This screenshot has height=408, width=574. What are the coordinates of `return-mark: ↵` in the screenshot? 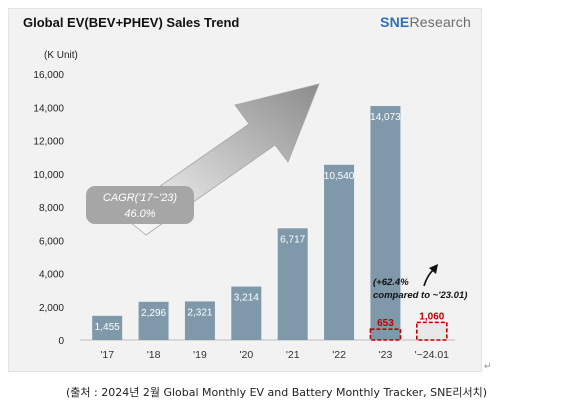 It's located at (488, 367).